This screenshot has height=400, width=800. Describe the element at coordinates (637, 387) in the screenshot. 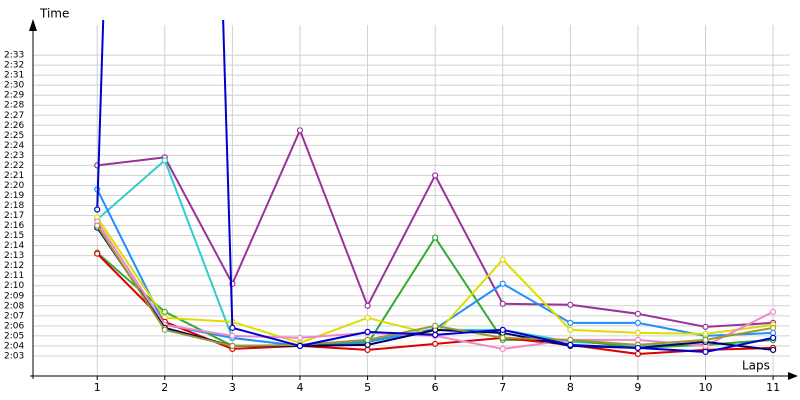

I see `x-tick-label: 9` at that location.